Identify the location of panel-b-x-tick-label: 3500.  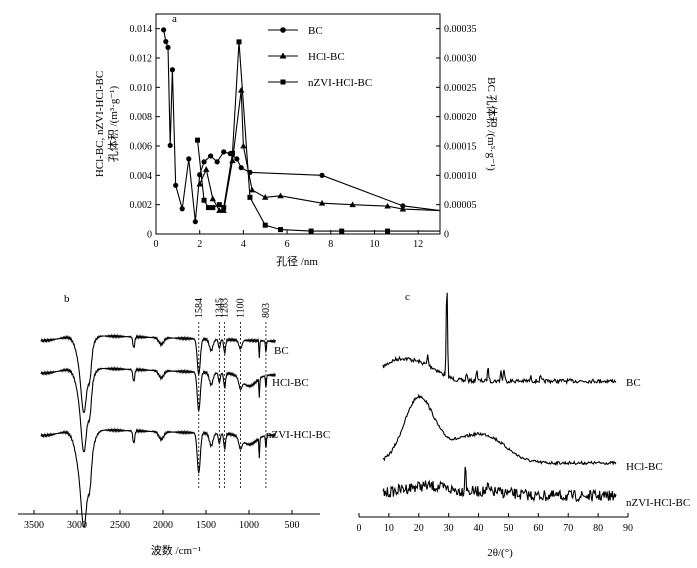
(34, 525).